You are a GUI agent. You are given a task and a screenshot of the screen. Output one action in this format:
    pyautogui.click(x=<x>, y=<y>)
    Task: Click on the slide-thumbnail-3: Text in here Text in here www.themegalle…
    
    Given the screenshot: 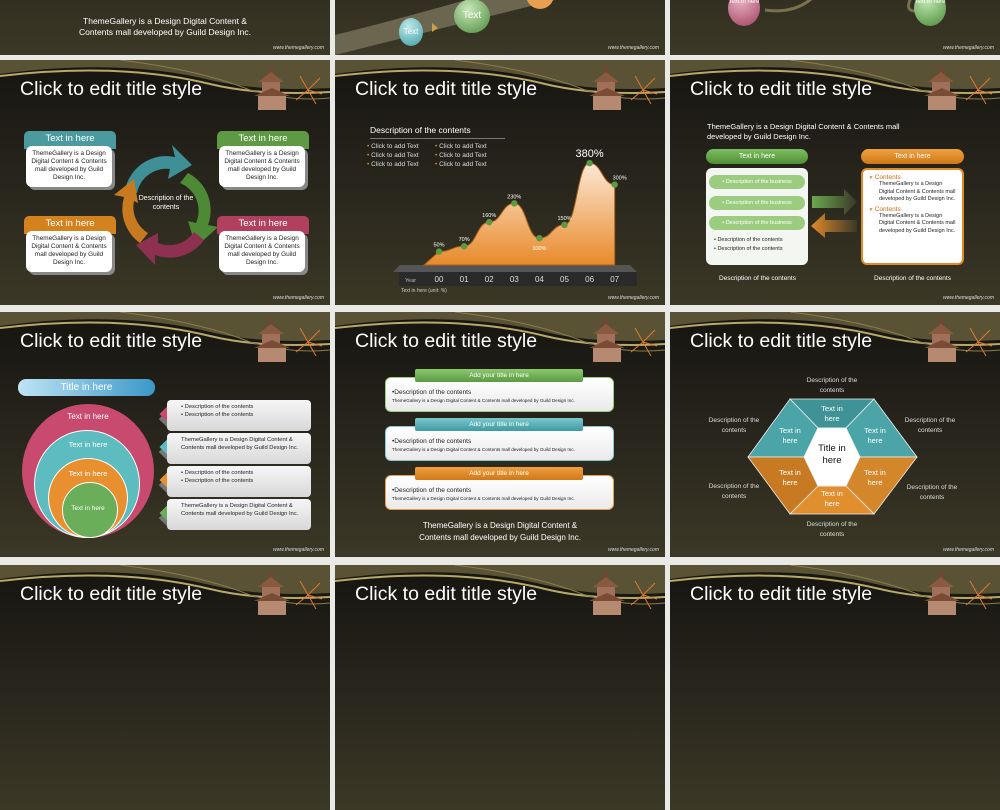 What is the action you would take?
    pyautogui.click(x=835, y=27)
    